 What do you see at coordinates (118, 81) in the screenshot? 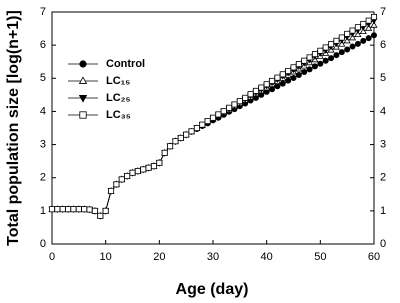
I see `legend-label: LC₁₅` at bounding box center [118, 81].